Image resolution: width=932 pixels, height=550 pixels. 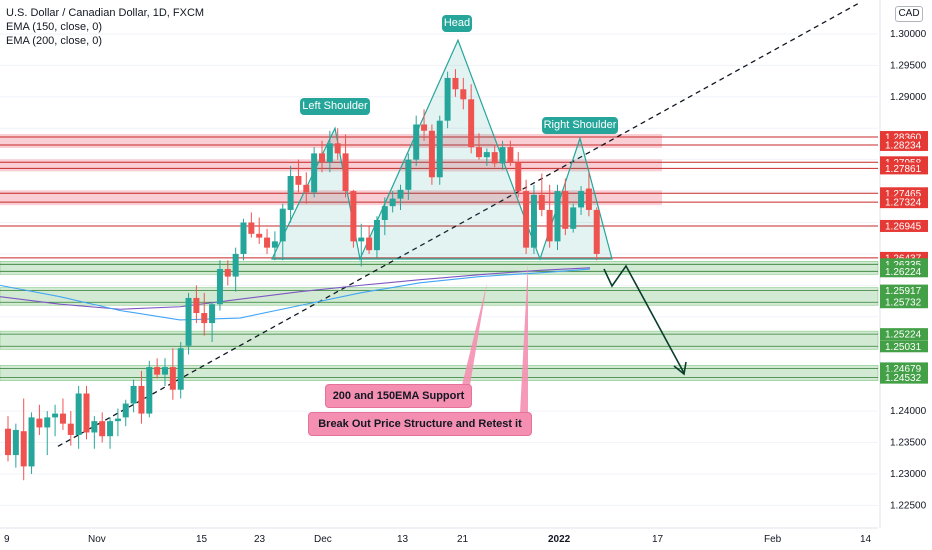 I want to click on resistance-zone, so click(x=331, y=198).